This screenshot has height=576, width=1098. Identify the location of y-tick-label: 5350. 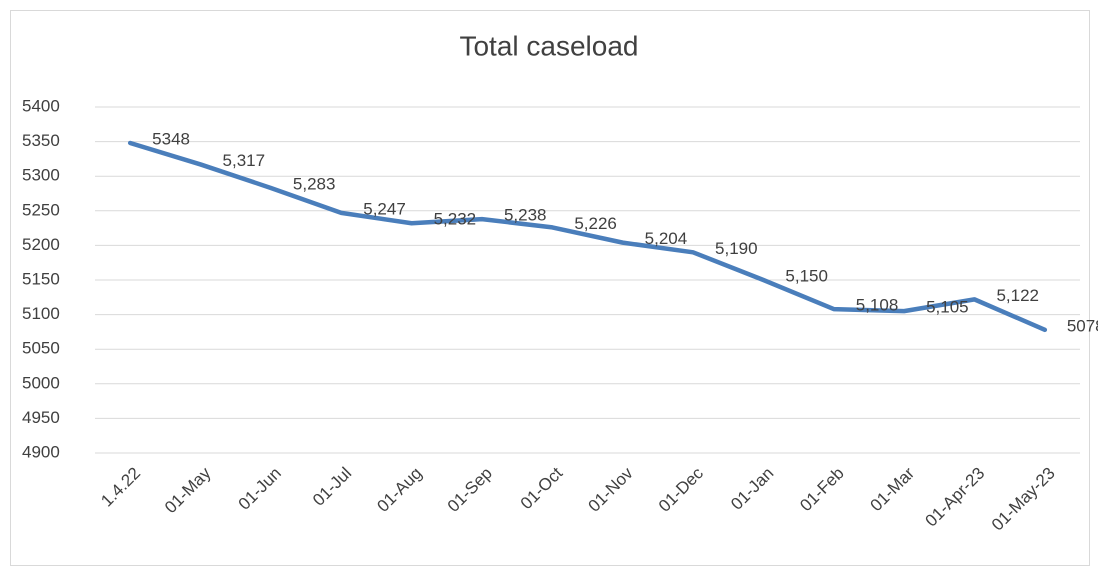
(41, 140).